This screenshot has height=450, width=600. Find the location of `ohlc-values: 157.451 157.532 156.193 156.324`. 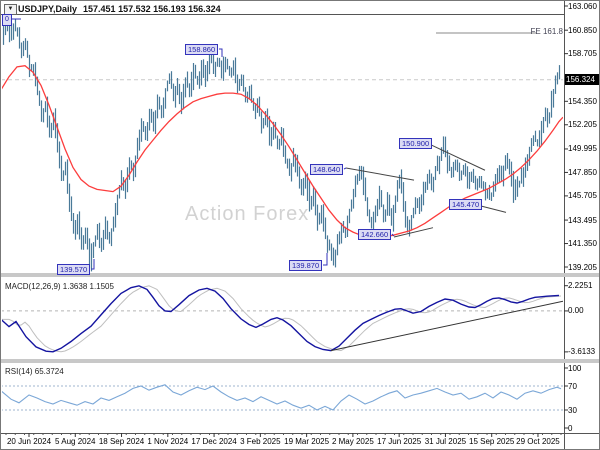

ohlc-values: 157.451 157.532 156.193 156.324 is located at coordinates (152, 9).